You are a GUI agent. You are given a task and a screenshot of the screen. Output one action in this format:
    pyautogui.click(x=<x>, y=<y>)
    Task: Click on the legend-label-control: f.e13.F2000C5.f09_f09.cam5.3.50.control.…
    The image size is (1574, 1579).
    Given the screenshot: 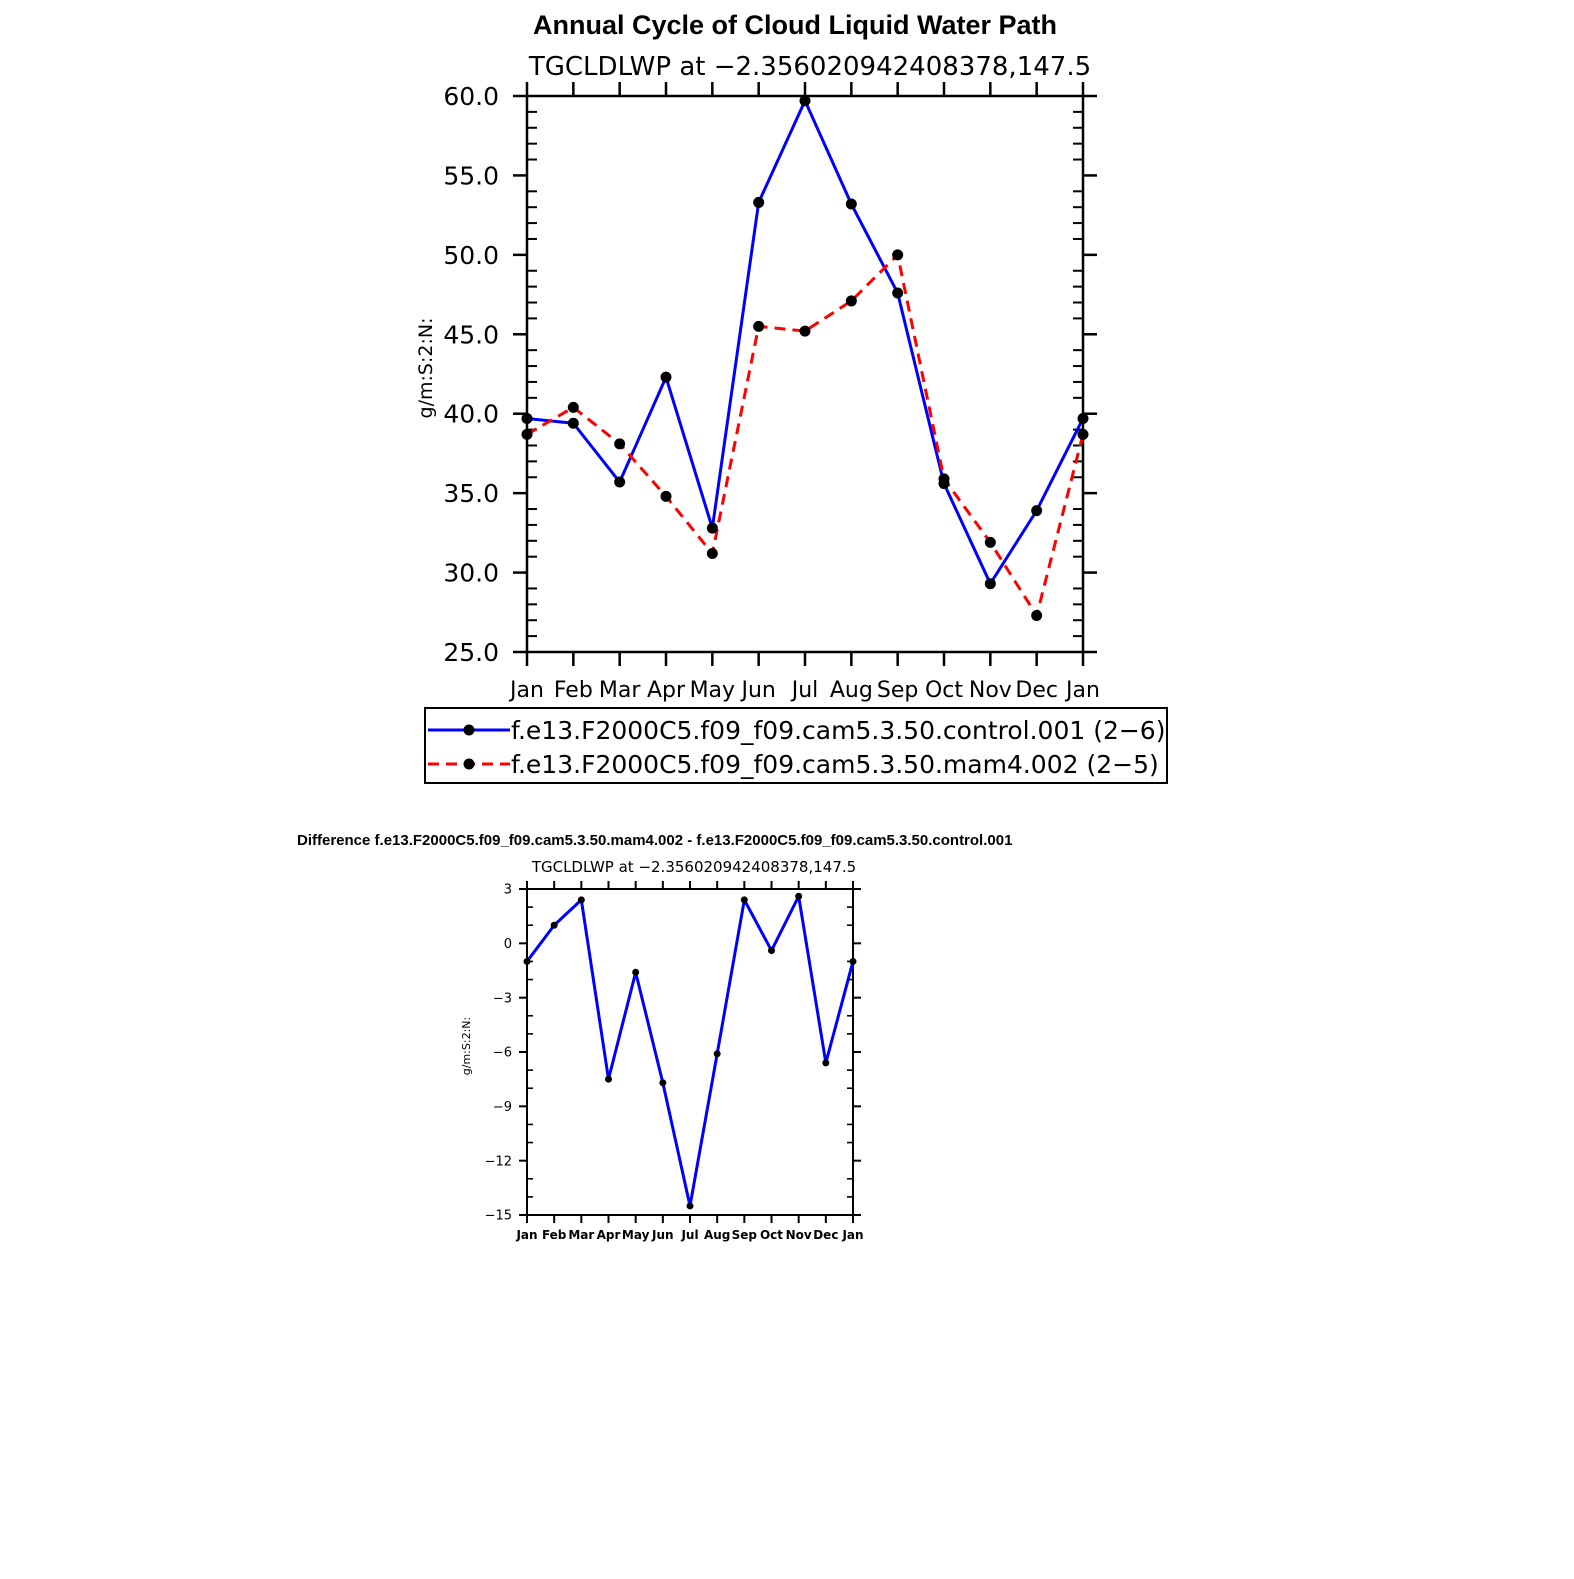 What is the action you would take?
    pyautogui.click(x=838, y=730)
    